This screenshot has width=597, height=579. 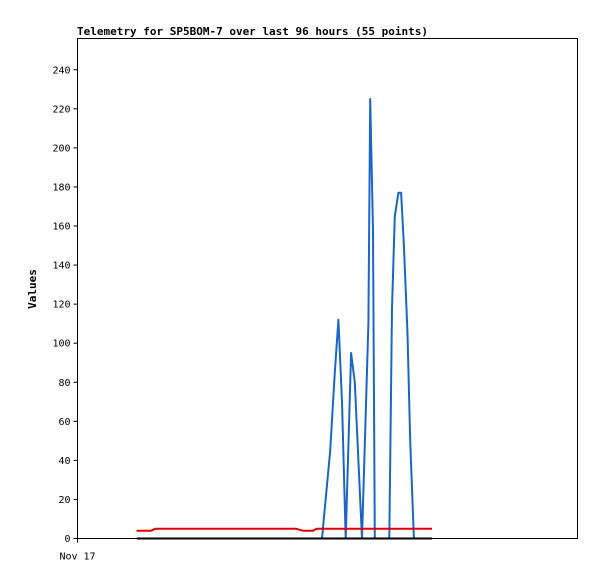 I want to click on y-tick-label: 180, so click(x=61, y=187).